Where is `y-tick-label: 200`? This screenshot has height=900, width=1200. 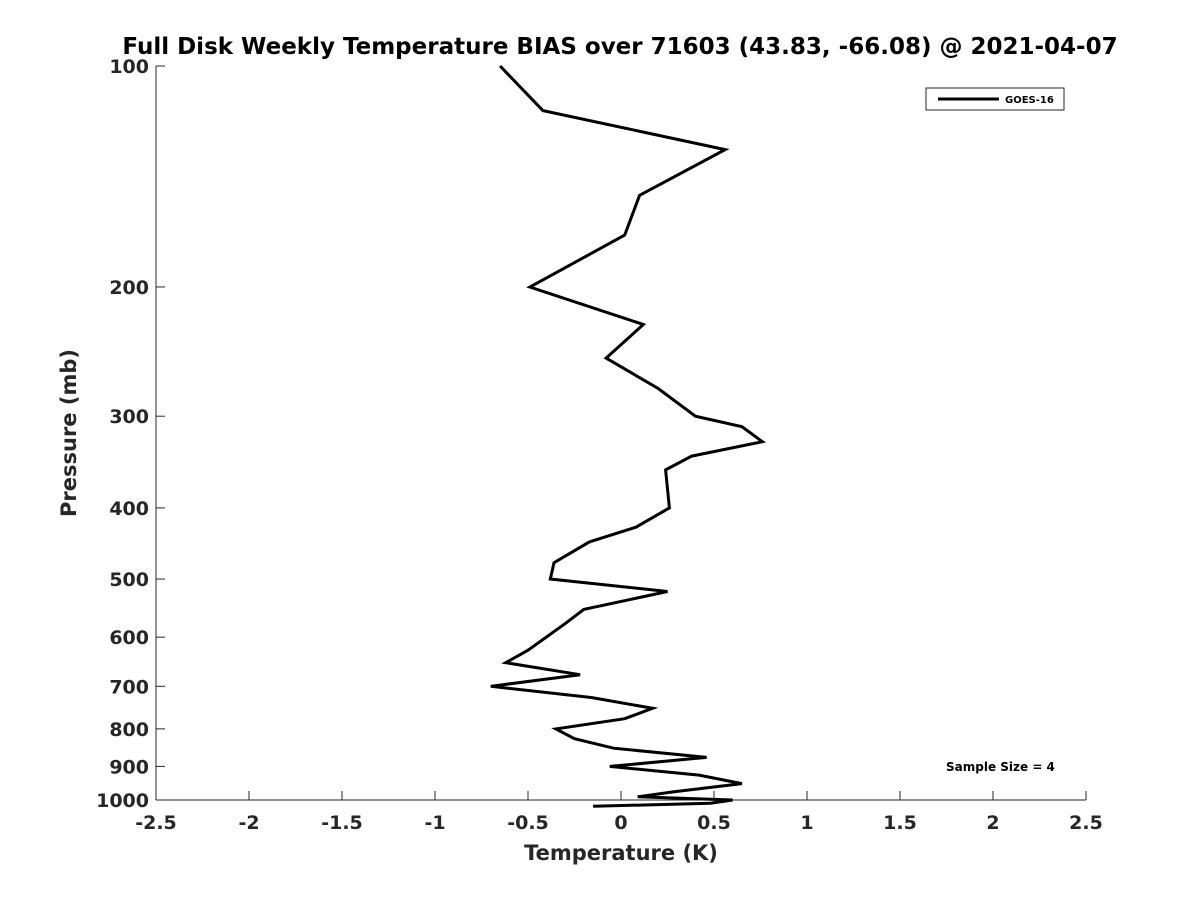 y-tick-label: 200 is located at coordinates (129, 288).